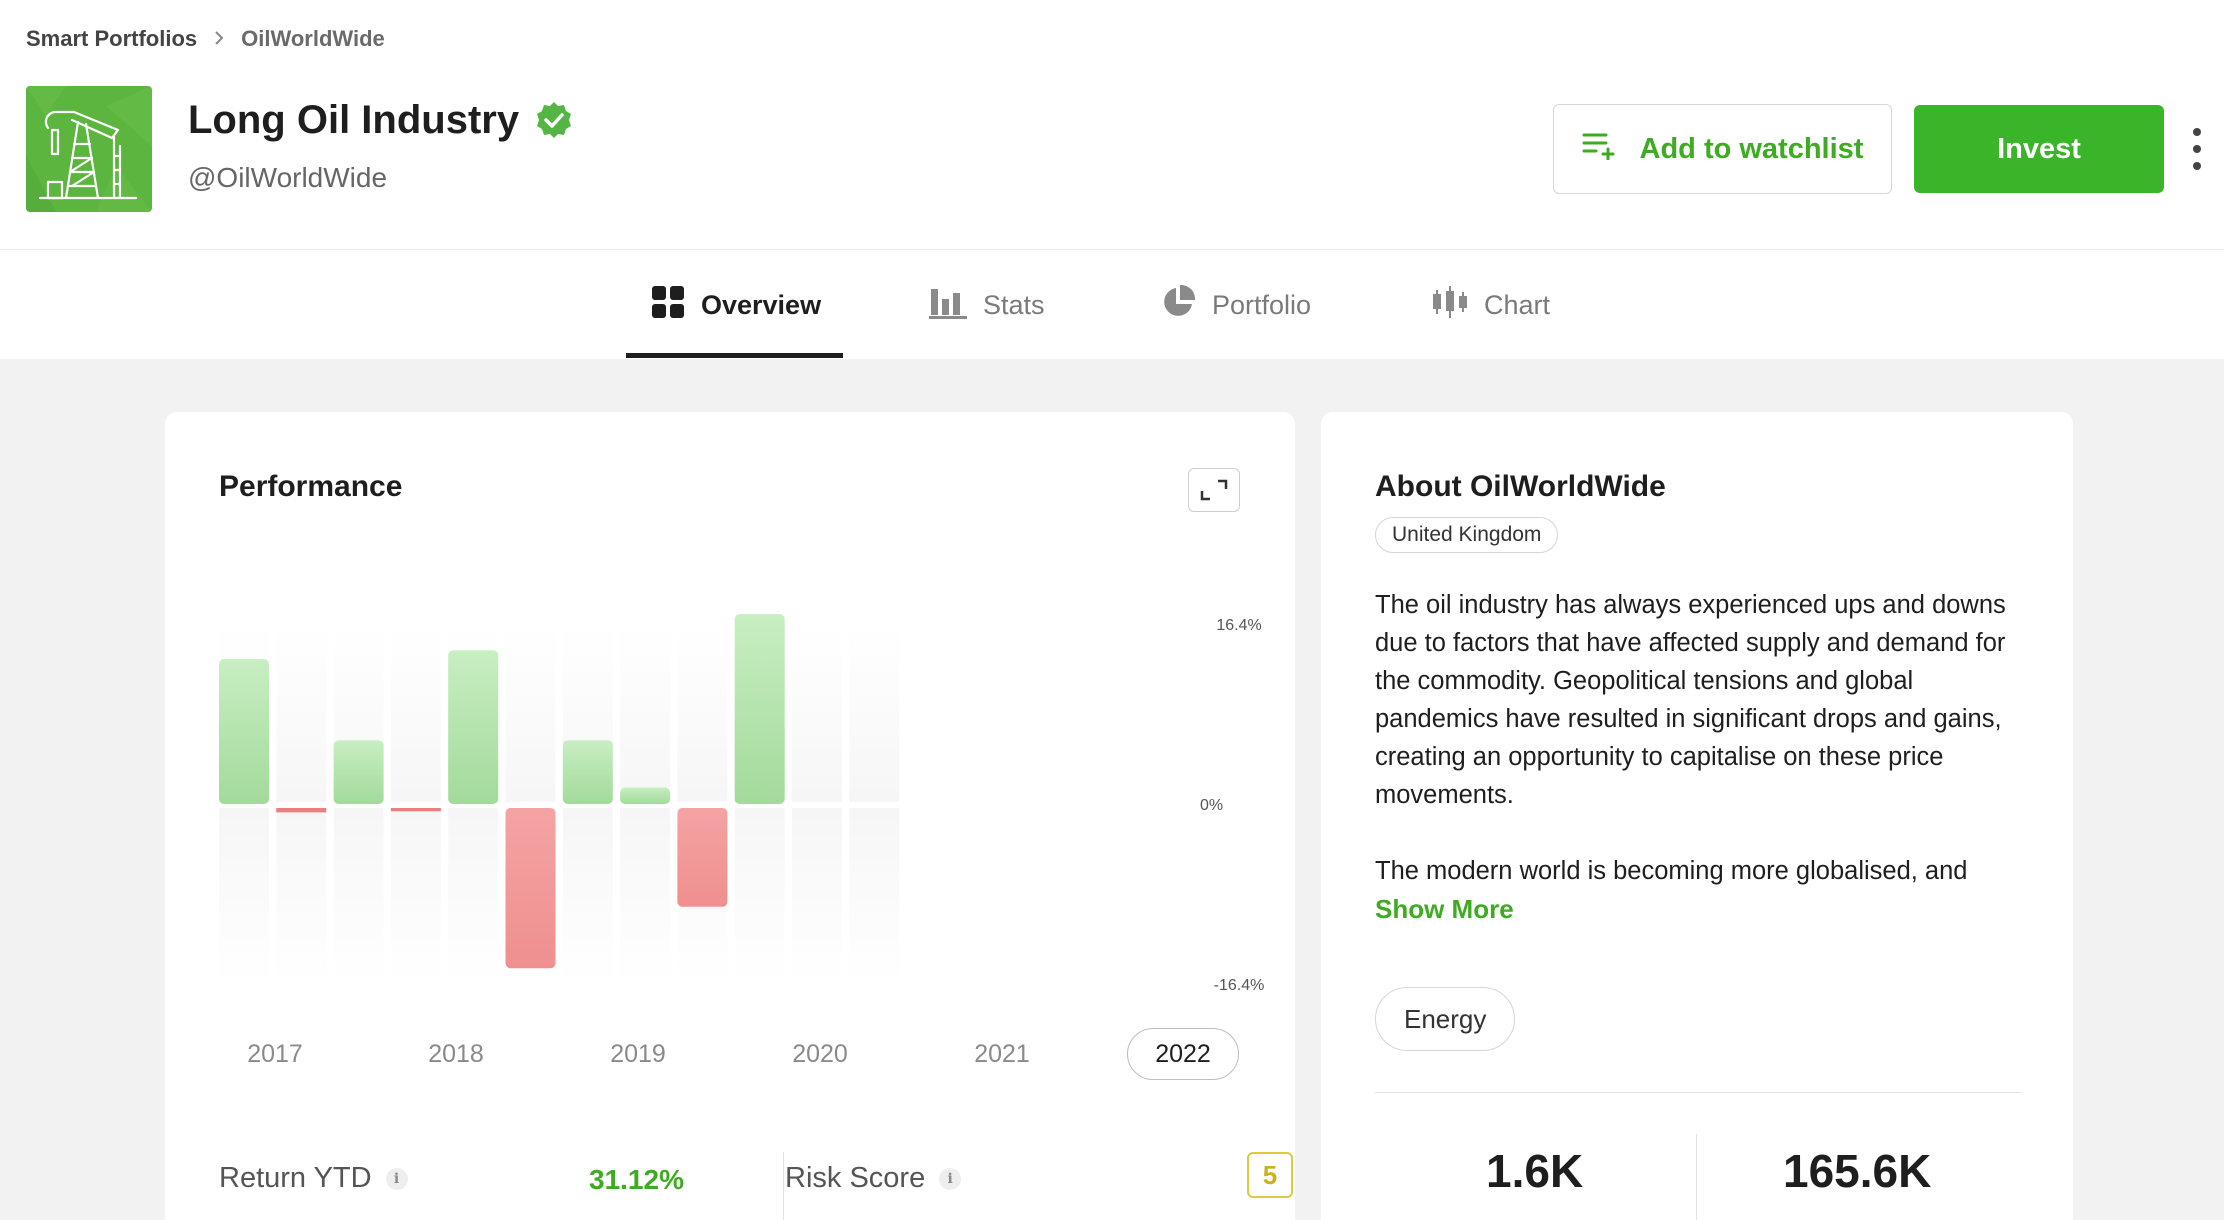  I want to click on add-to-watchlist-button: Add to watchlist, so click(1722, 149).